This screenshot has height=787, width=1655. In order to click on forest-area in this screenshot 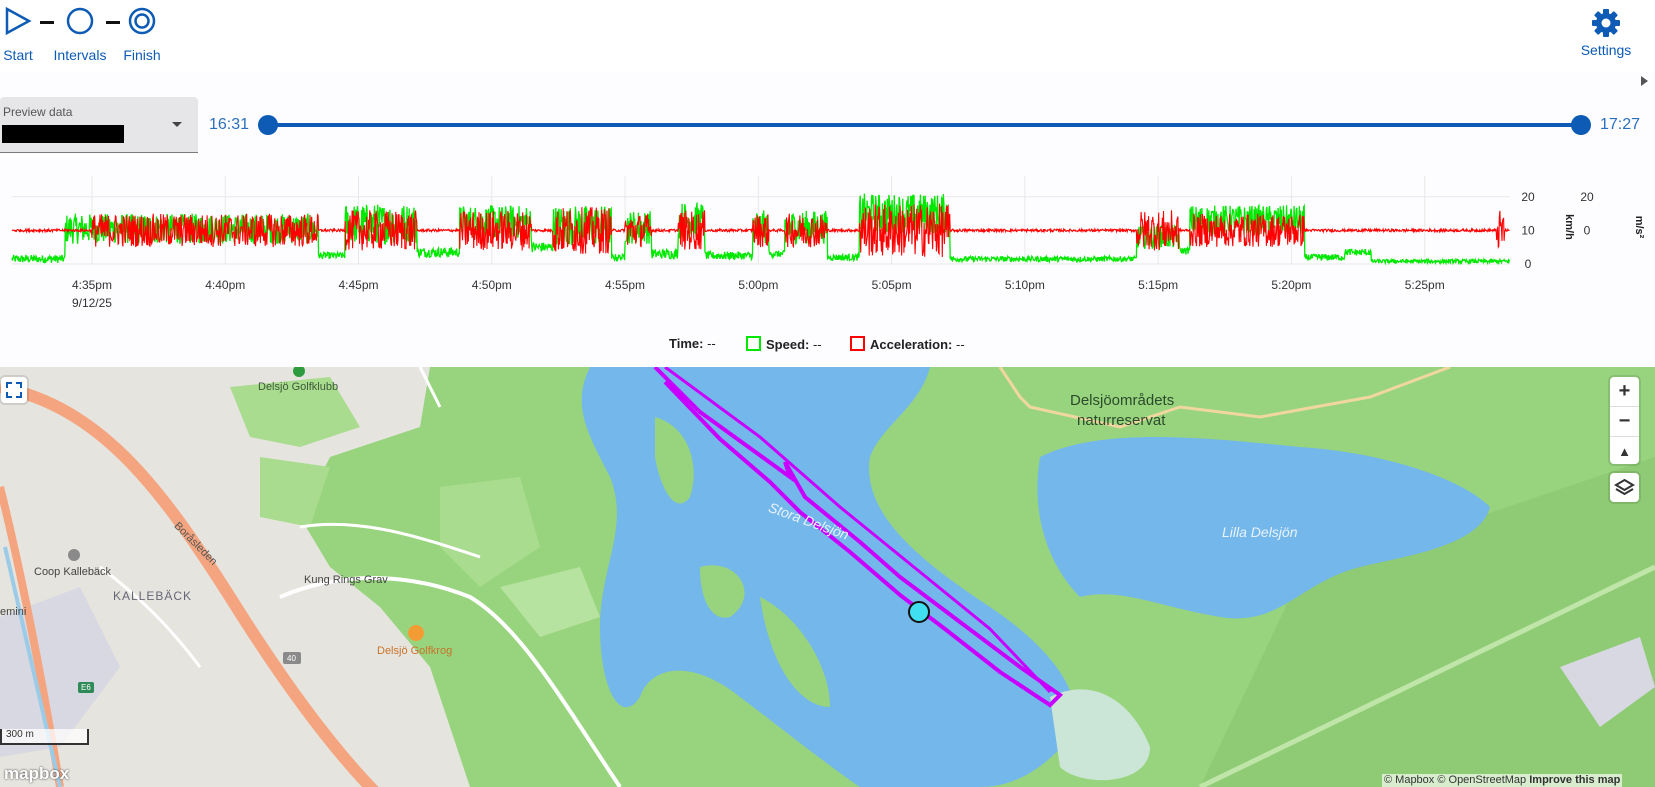, I will do `click(1427, 622)`.